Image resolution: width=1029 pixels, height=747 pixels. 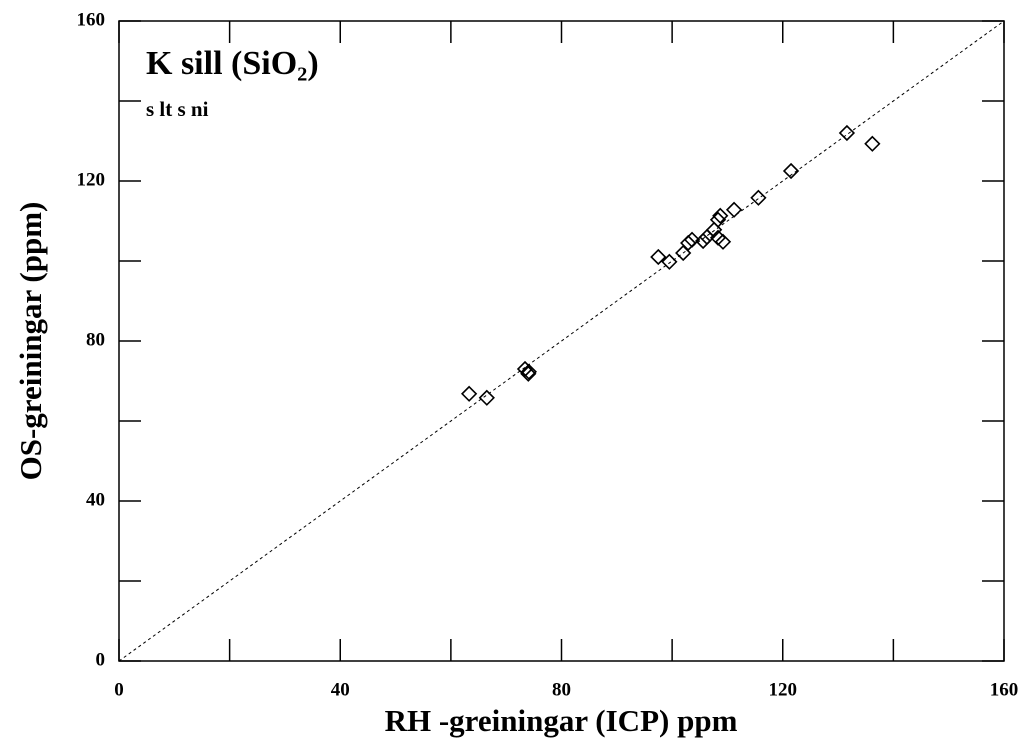 What do you see at coordinates (783, 689) in the screenshot?
I see `x-tick-label: 120` at bounding box center [783, 689].